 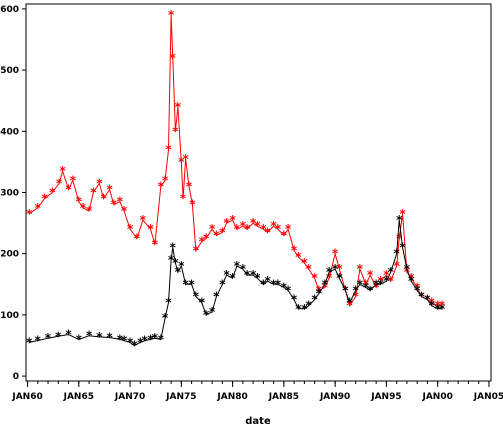 I want to click on x-tick-label: JAN00, so click(x=436, y=397).